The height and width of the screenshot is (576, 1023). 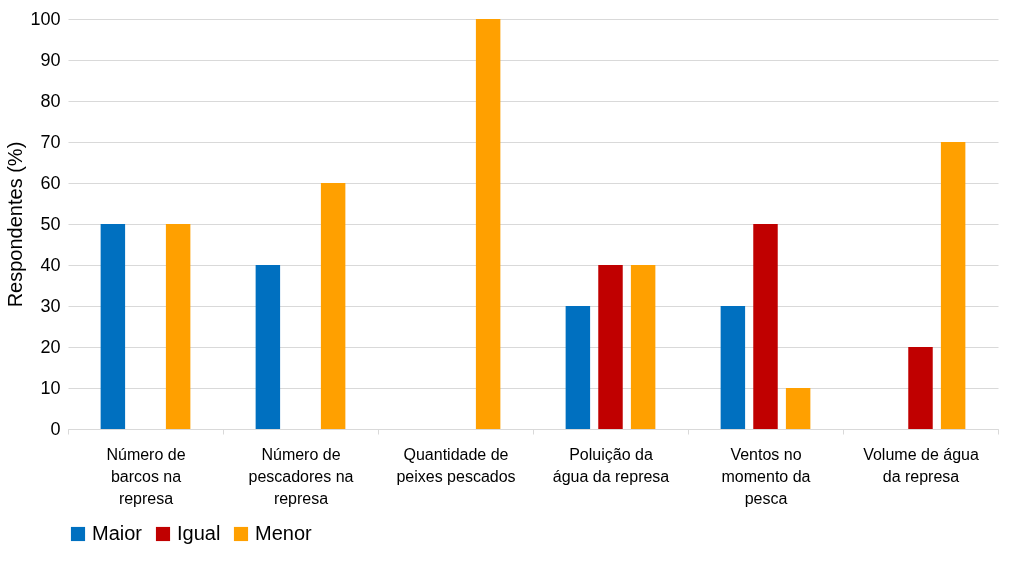 I want to click on y-tick-label: 50, so click(x=50, y=223).